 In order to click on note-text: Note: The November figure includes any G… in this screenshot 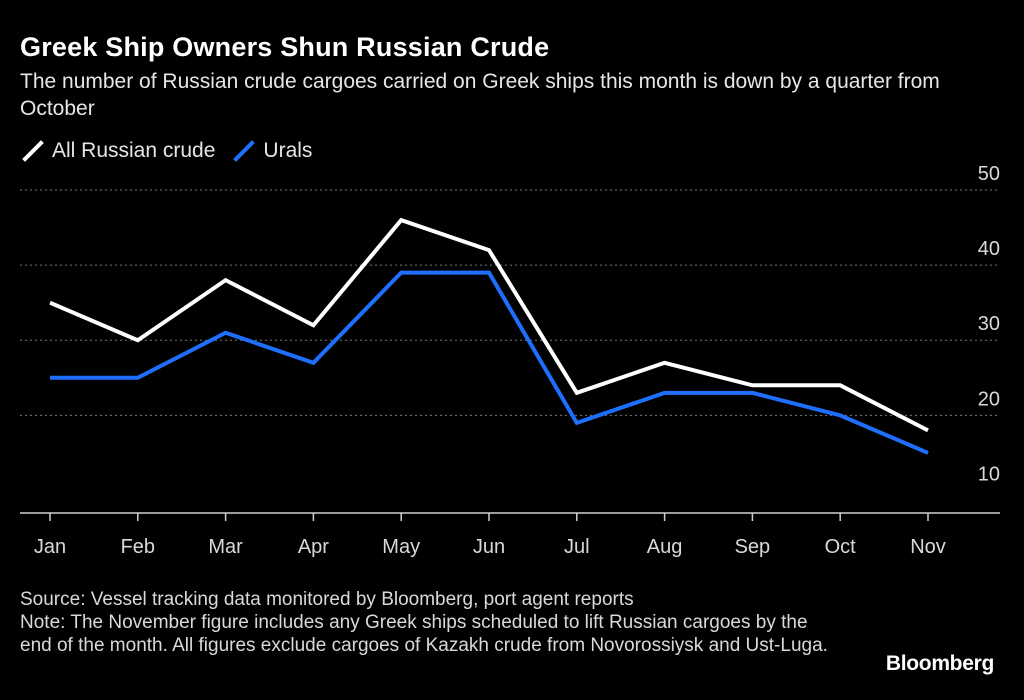, I will do `click(424, 634)`.